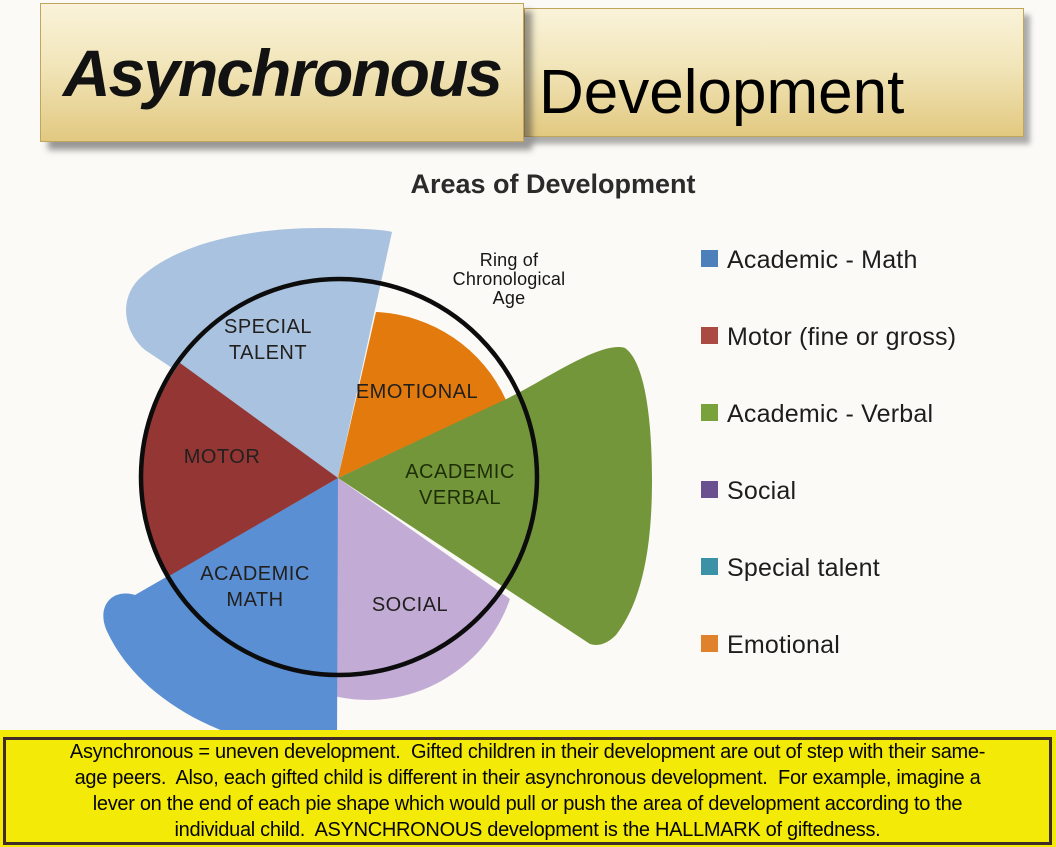  I want to click on slide-title-sub: Development, so click(722, 92).